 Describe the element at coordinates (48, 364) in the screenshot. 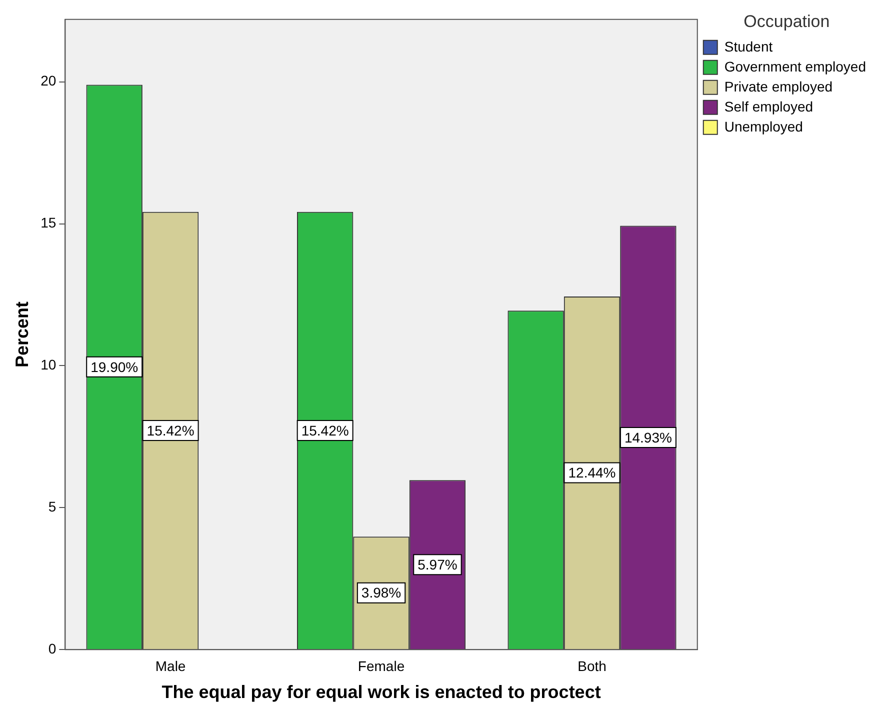

I see `y-tick-label: 10` at that location.